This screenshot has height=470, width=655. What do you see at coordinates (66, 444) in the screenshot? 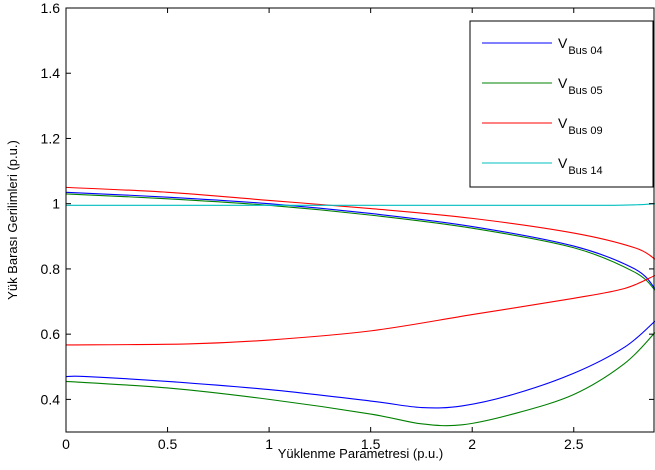
I see `x-tick-label: 0` at bounding box center [66, 444].